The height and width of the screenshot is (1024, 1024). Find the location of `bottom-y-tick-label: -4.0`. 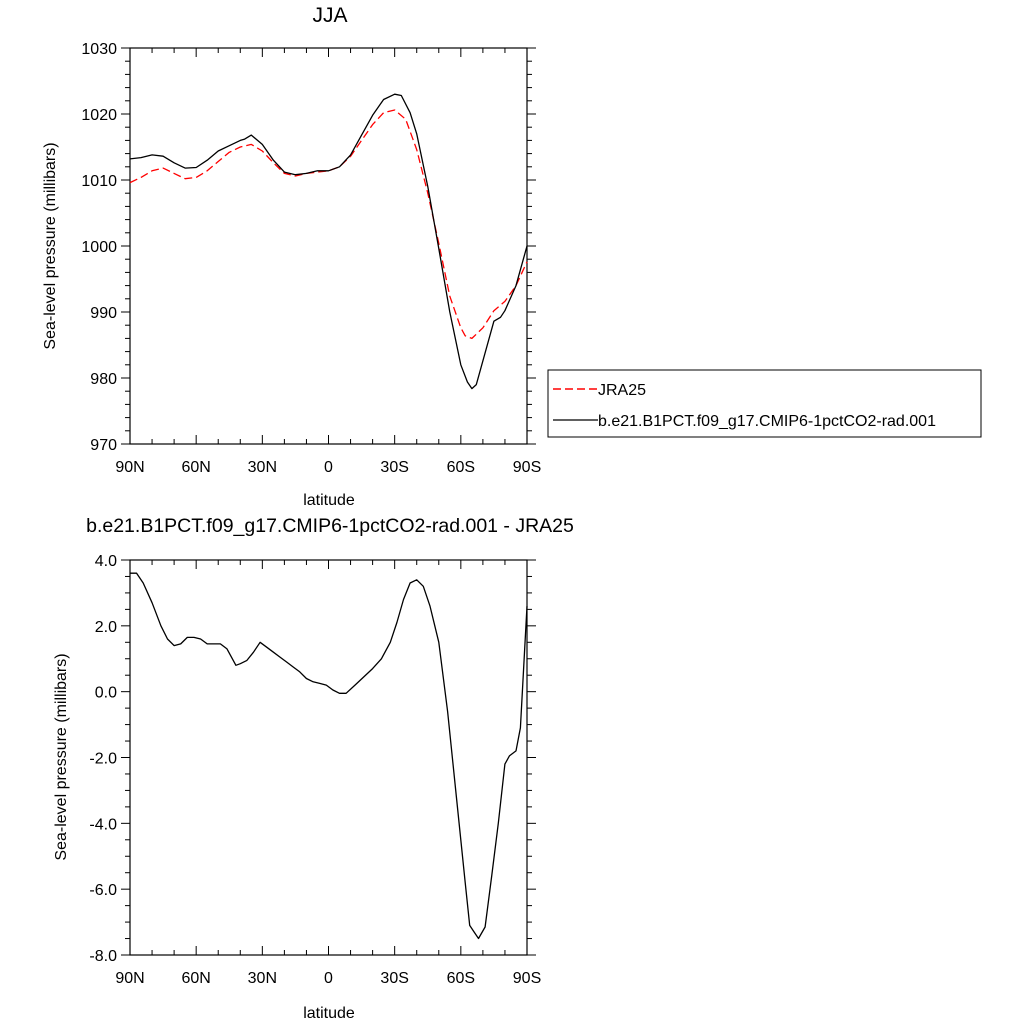

bottom-y-tick-label: -4.0 is located at coordinates (103, 824).